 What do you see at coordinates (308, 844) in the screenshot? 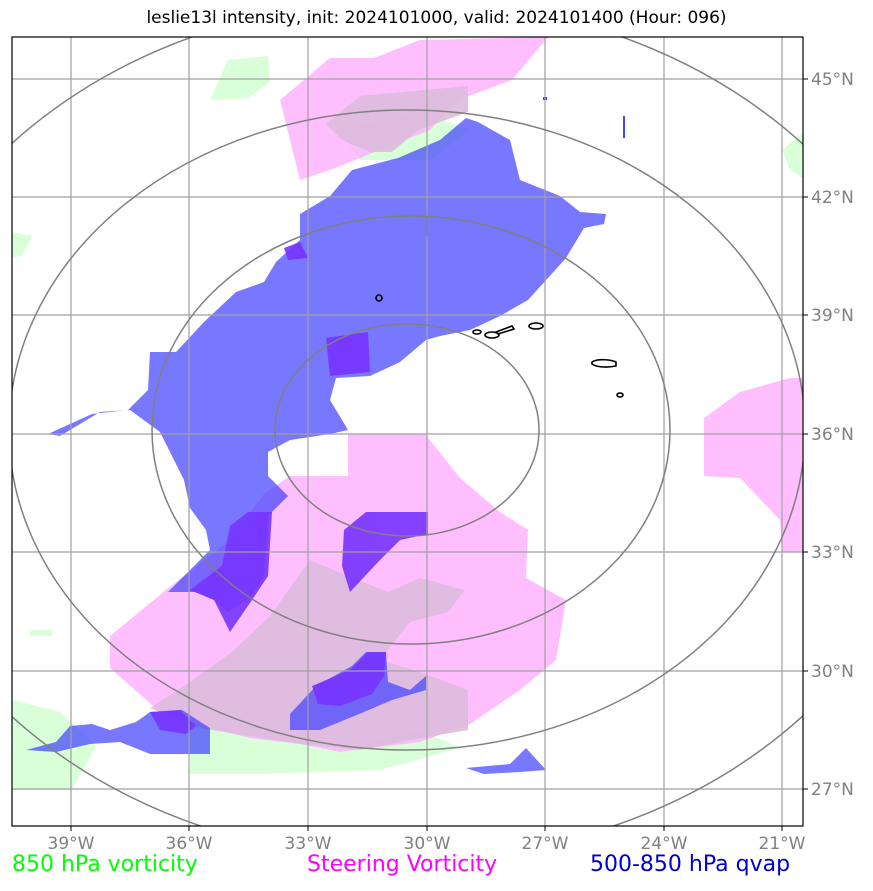
I see `lon-label: 33°W` at bounding box center [308, 844].